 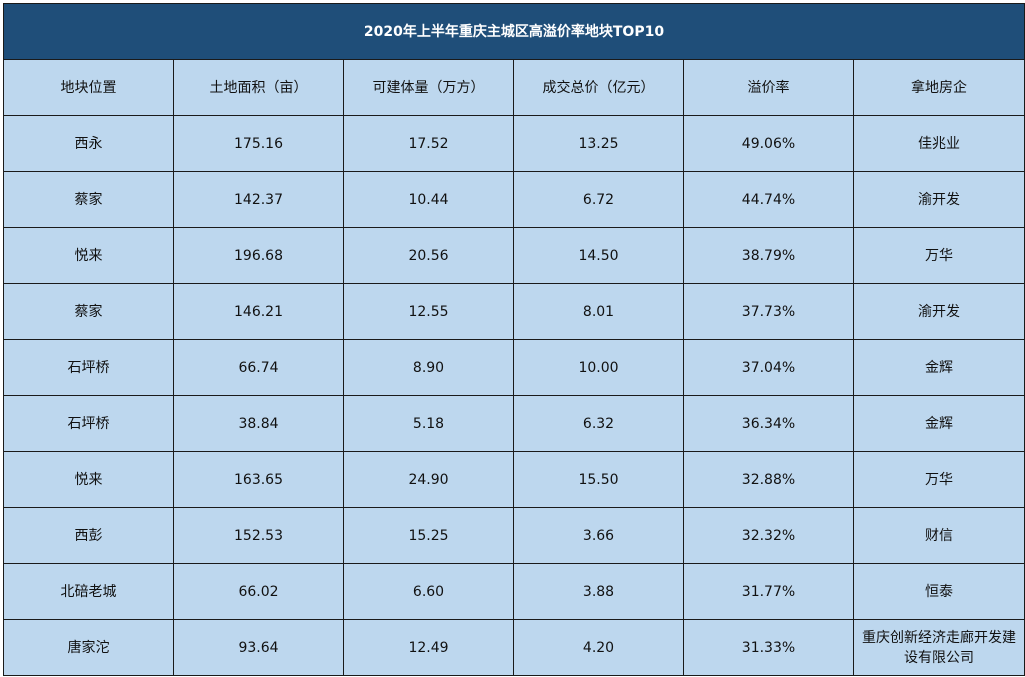 What do you see at coordinates (598, 255) in the screenshot?
I see `cell-total-price: 14.50` at bounding box center [598, 255].